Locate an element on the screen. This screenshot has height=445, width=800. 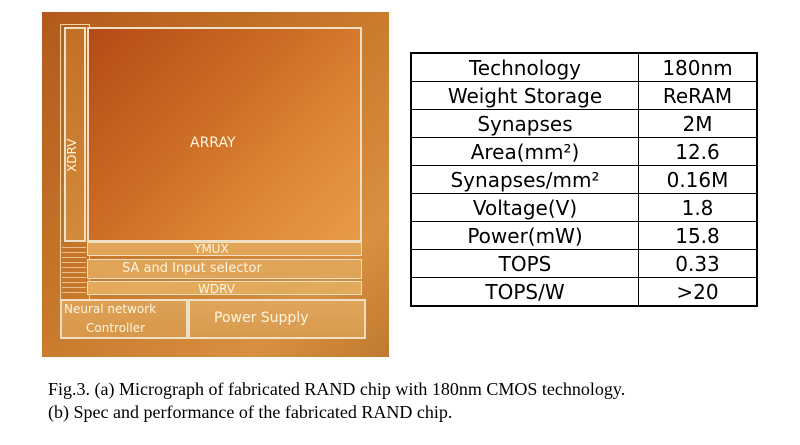
spec-key: Area(mm²) is located at coordinates (524, 151).